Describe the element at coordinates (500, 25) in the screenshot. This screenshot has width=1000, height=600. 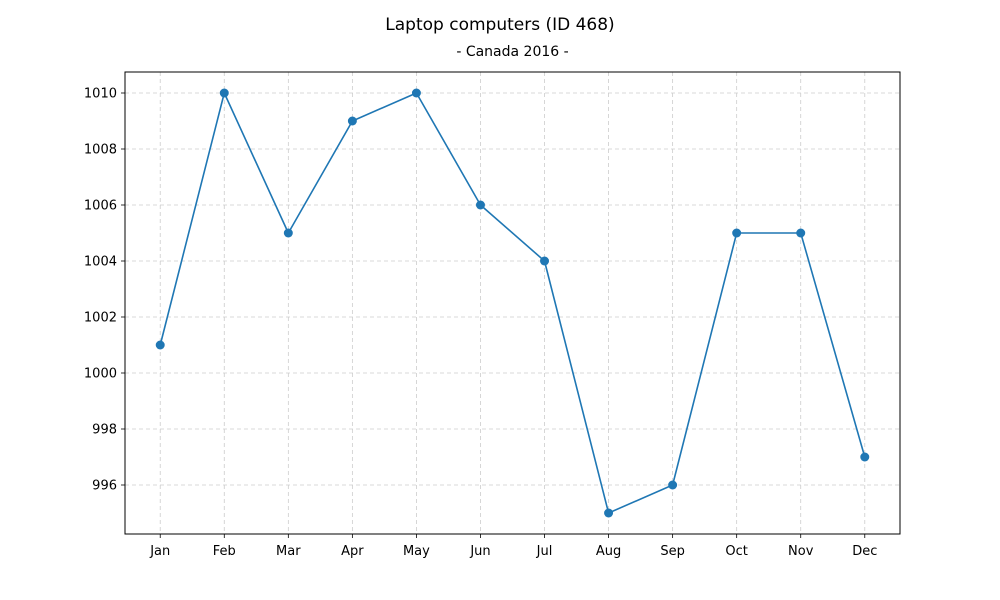
I see `chart-title: Laptop computers (ID 468)` at that location.